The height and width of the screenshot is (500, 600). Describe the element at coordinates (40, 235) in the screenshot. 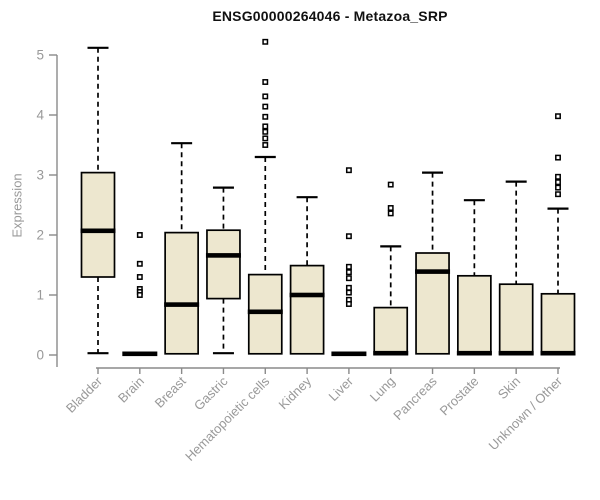

I see `y-tick-label: 2` at that location.